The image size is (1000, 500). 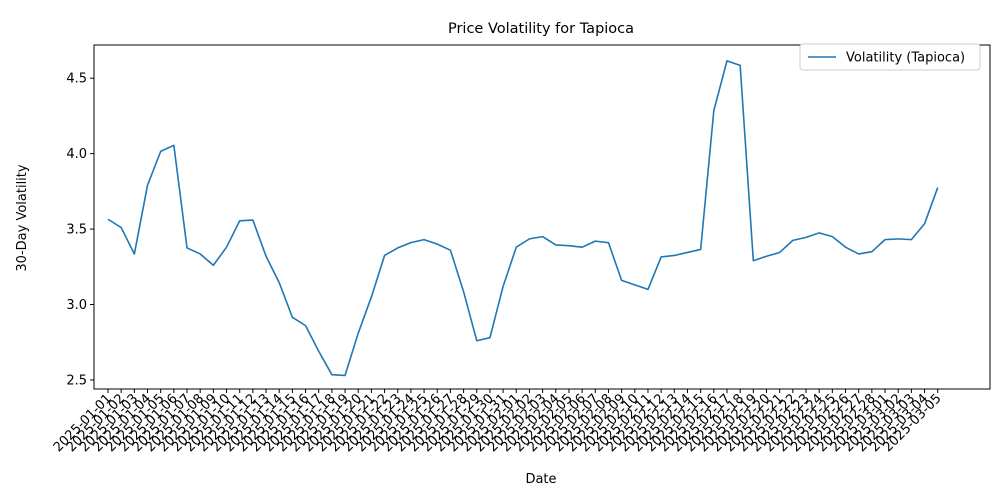 What do you see at coordinates (76, 230) in the screenshot?
I see `y-tick-label: 3.5` at bounding box center [76, 230].